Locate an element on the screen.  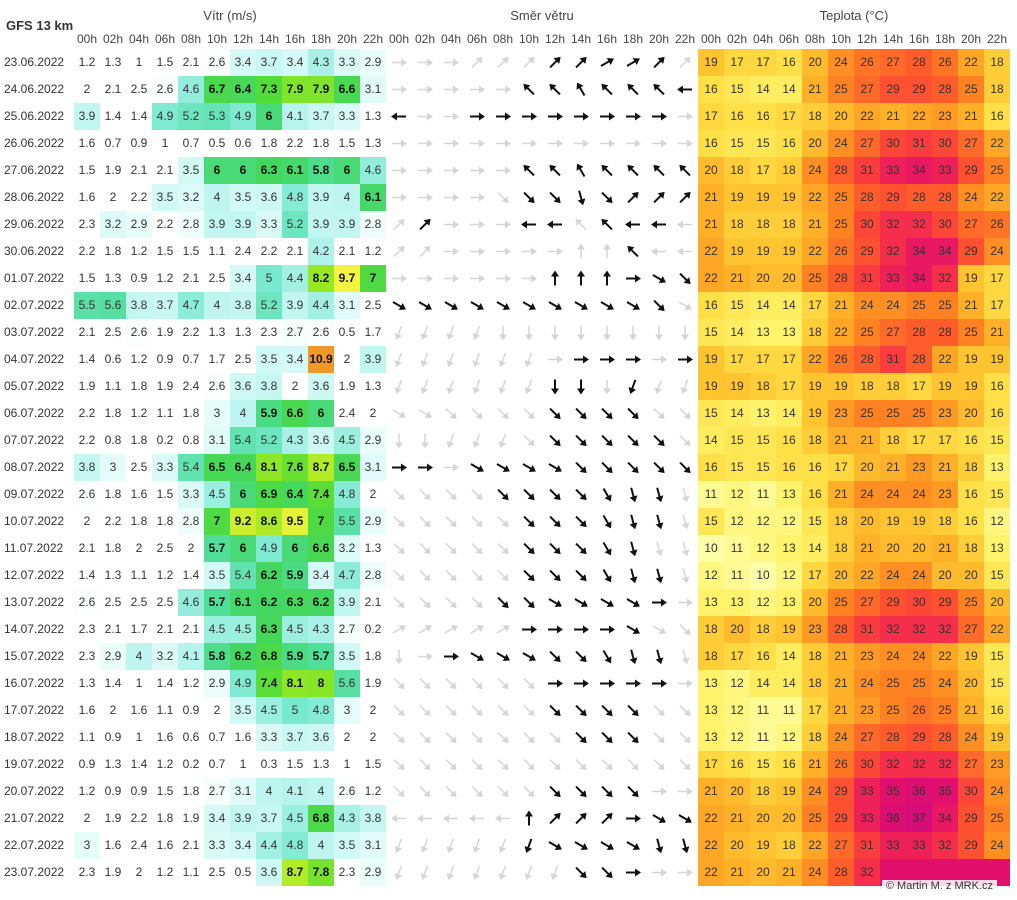
wind-speed-cell: 4.5 is located at coordinates (347, 440).